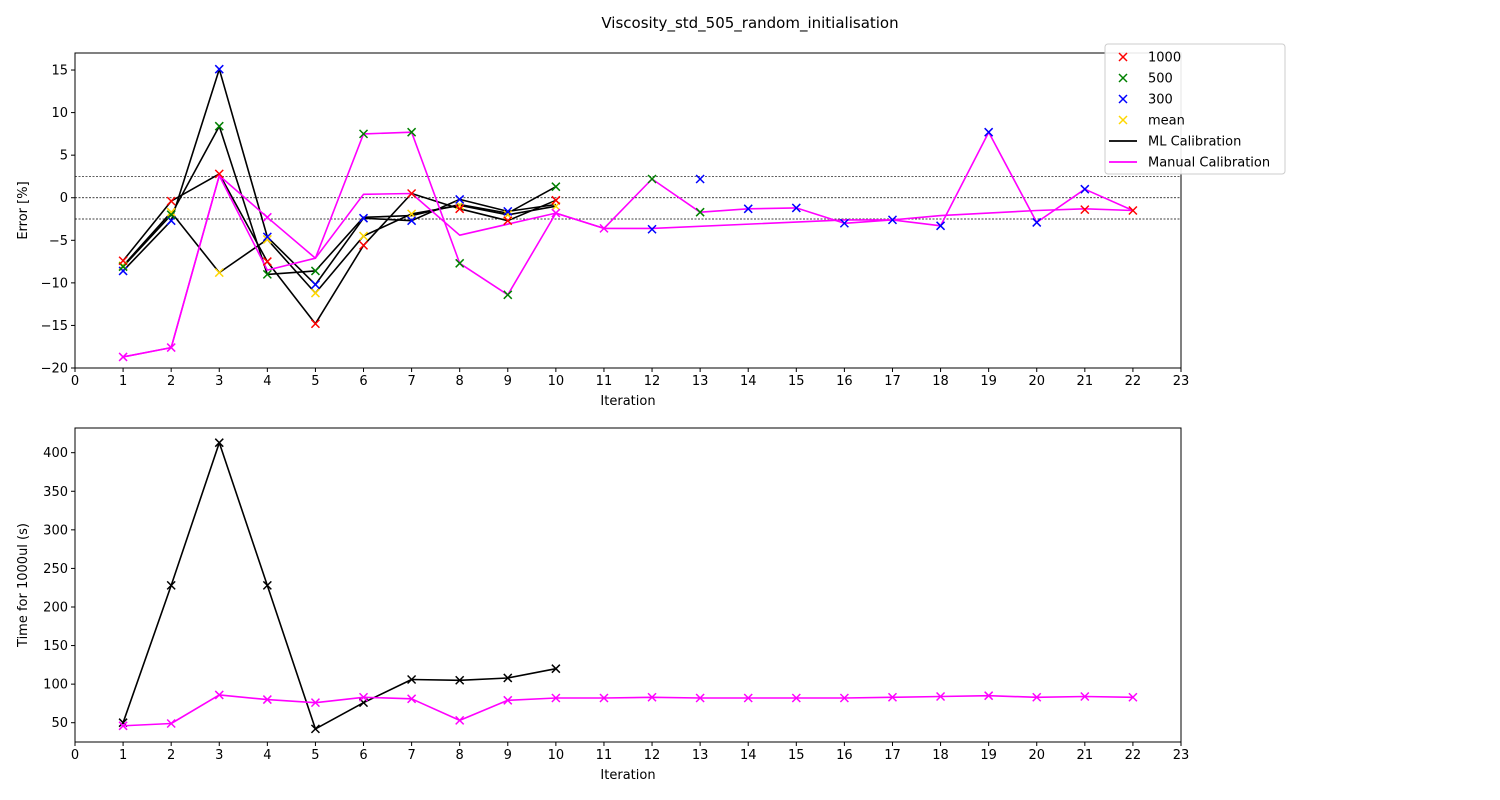 The width and height of the screenshot is (1500, 800). I want to click on time-ytick-label: 200, so click(55, 607).